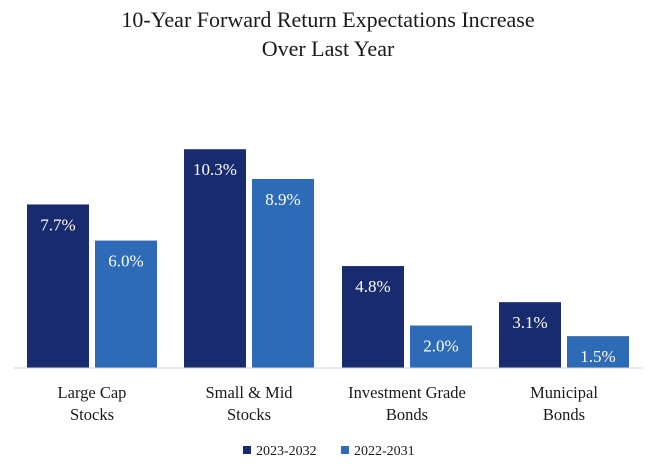 The image size is (657, 472). I want to click on category-label-0-1: Stocks, so click(92, 414).